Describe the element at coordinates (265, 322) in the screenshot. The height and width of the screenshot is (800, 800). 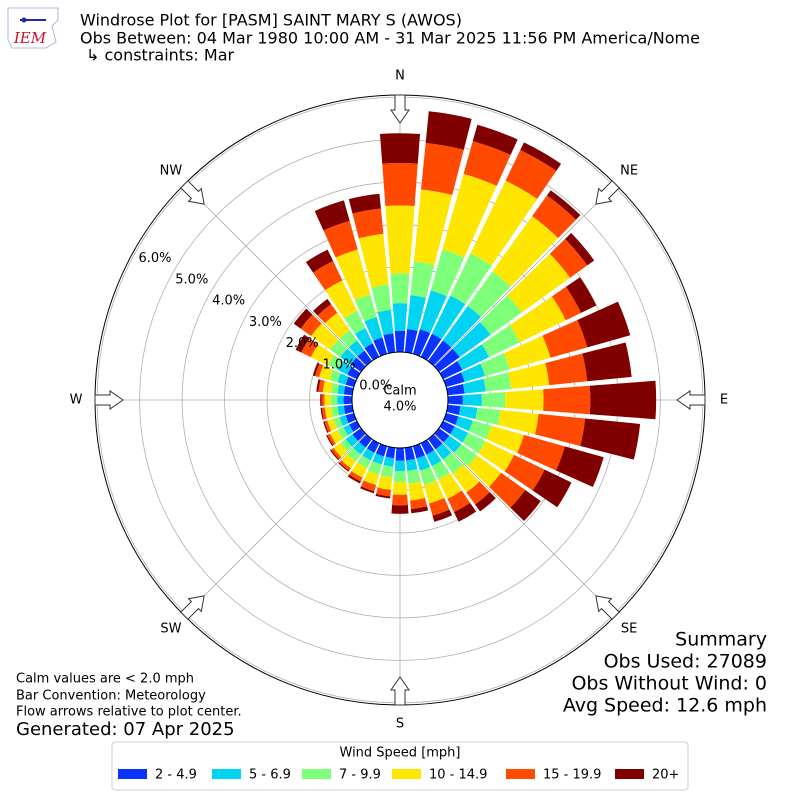
I see `r-tick-label: 3.0%` at that location.